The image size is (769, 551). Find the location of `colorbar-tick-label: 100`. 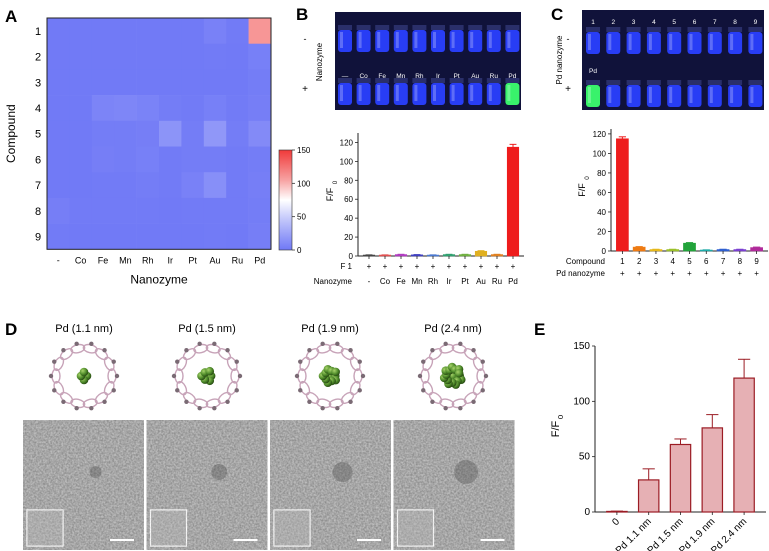

colorbar-tick-label: 100 is located at coordinates (304, 183).